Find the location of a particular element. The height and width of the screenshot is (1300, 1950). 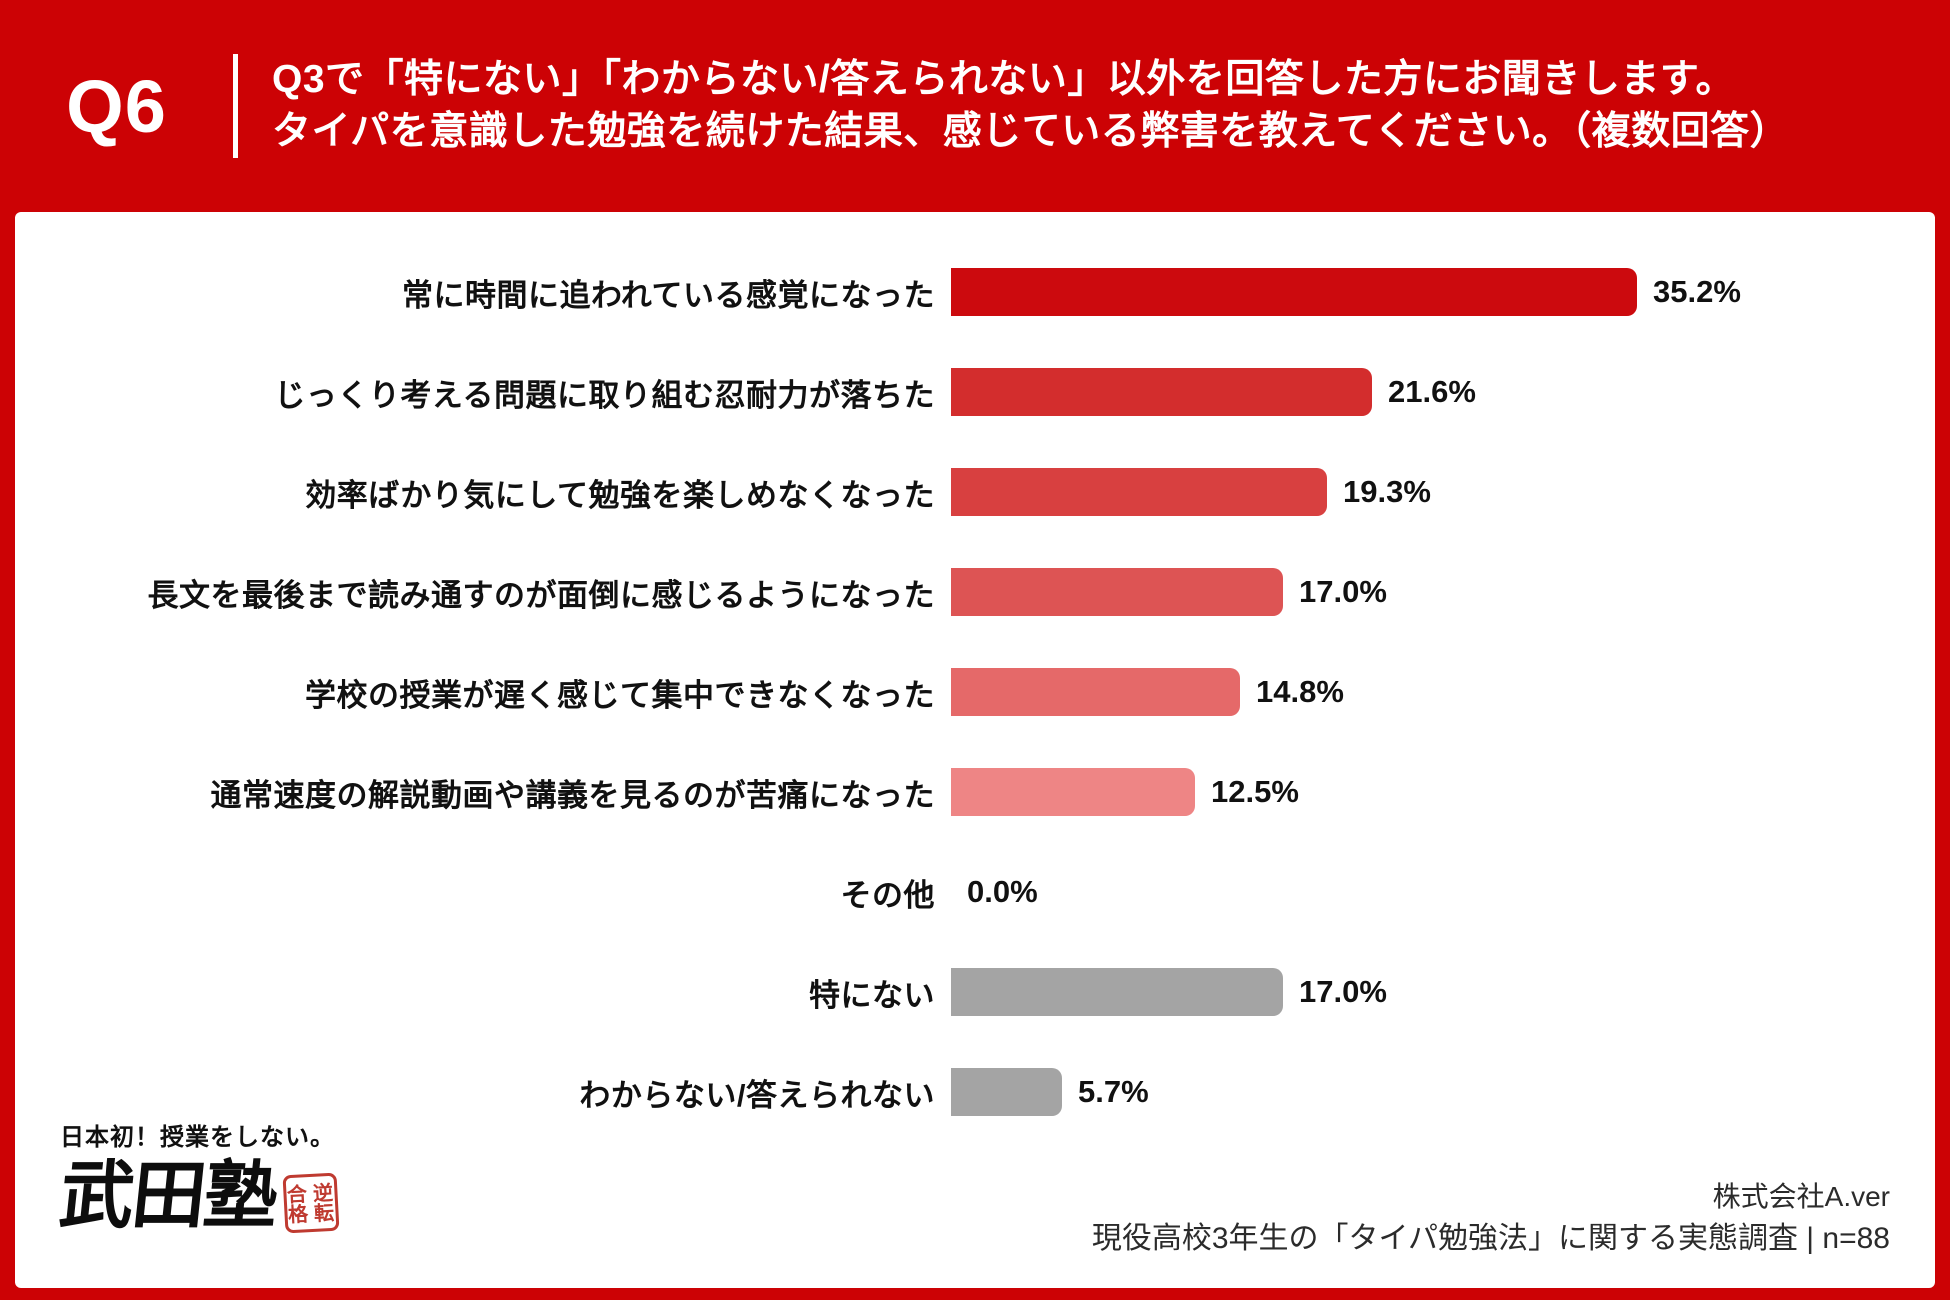

bar-zone: 12.5% is located at coordinates (1443, 792).